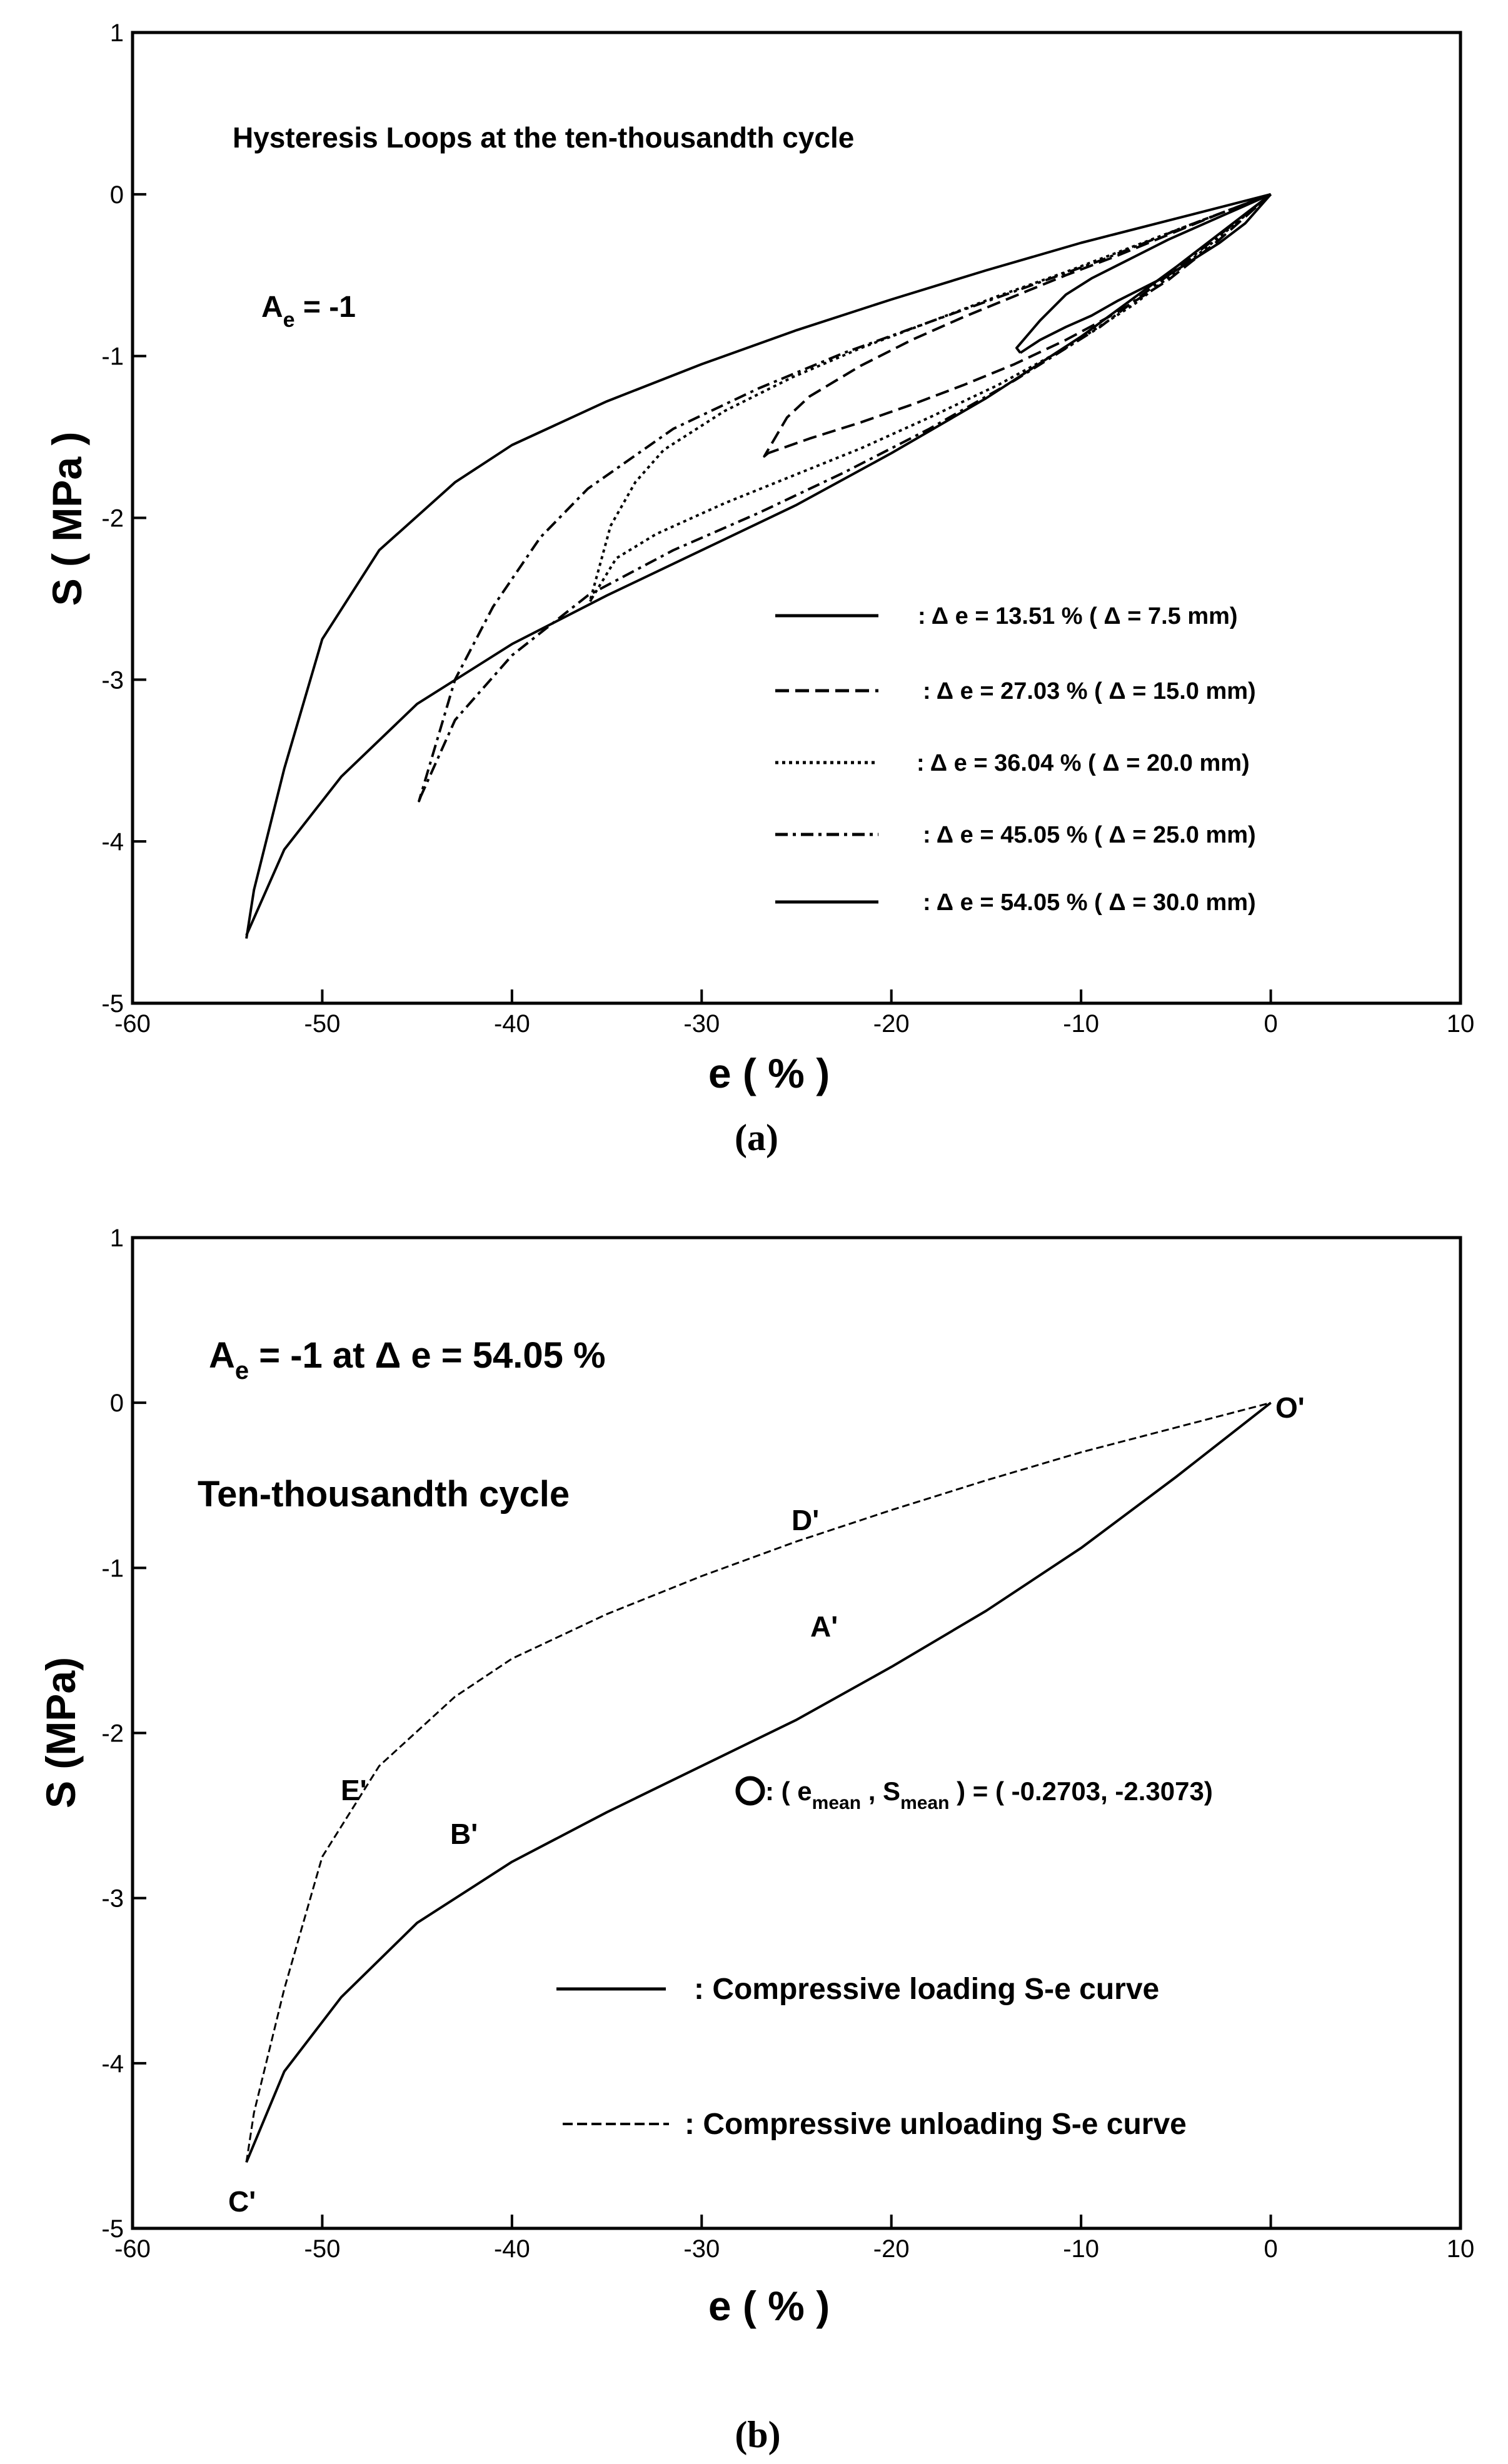 This screenshot has width=1508, height=2464. What do you see at coordinates (936, 2124) in the screenshot?
I see `legend-label-unloading: : Compressive unloading S-e curve` at bounding box center [936, 2124].